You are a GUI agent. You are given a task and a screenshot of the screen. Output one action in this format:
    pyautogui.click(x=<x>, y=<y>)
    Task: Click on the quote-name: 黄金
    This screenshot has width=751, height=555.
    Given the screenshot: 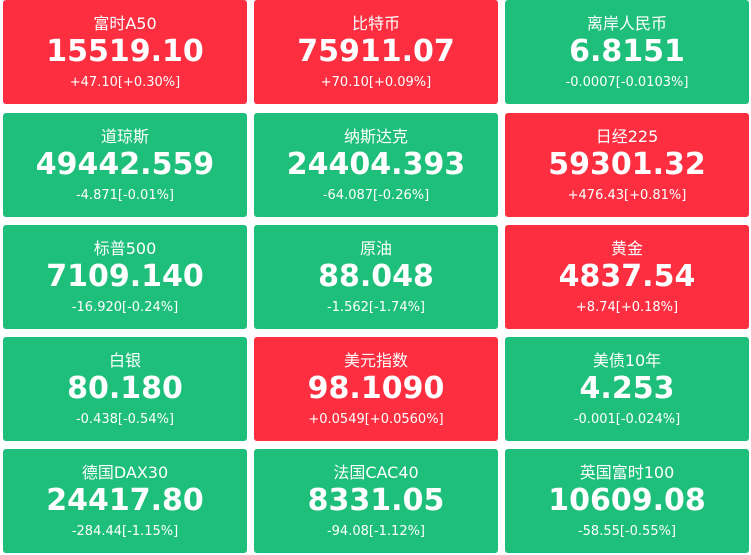 What is the action you would take?
    pyautogui.click(x=626, y=248)
    